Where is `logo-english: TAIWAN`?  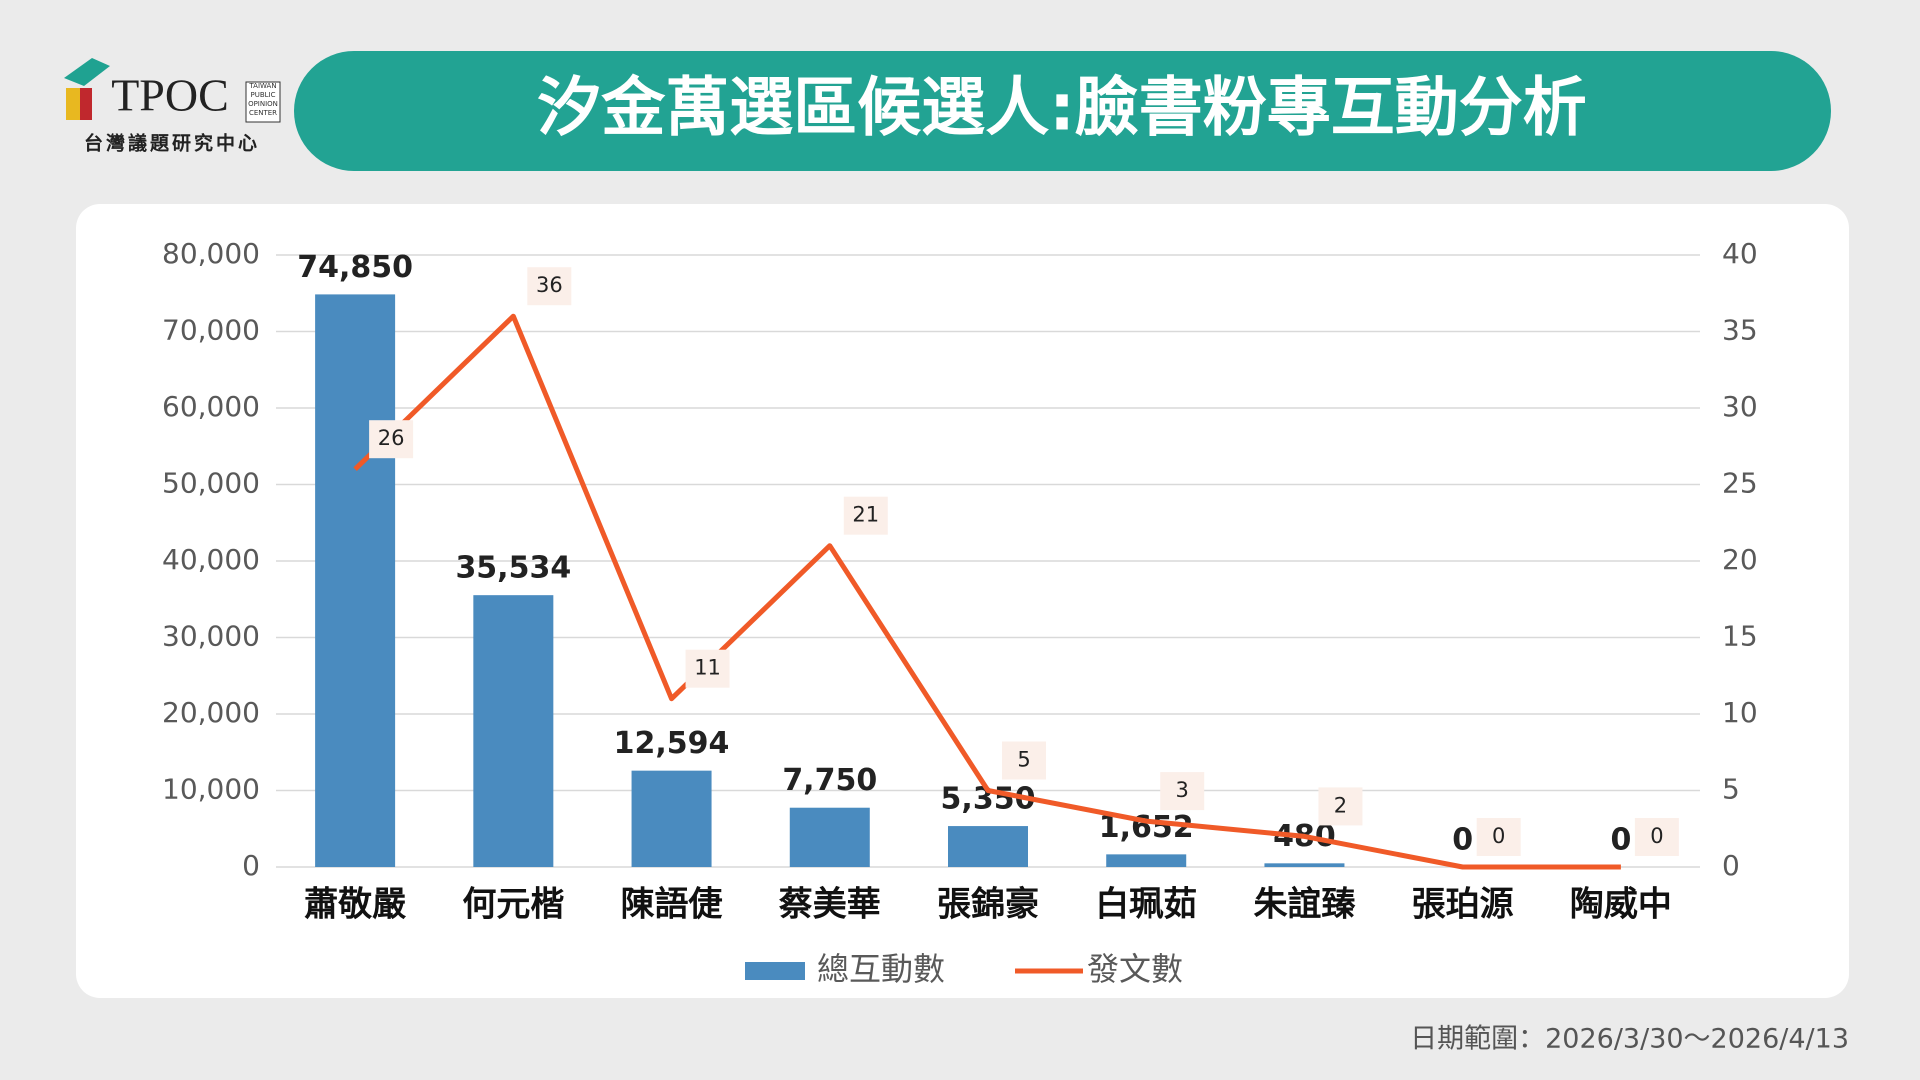 logo-english: TAIWAN is located at coordinates (262, 86).